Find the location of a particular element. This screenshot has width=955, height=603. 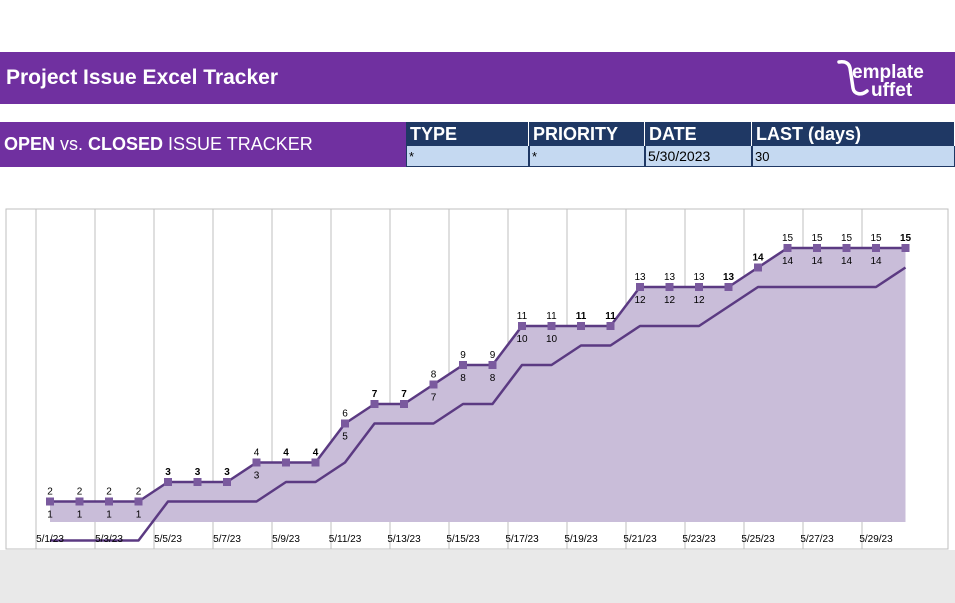

x-tick-label: 5/29/23 is located at coordinates (876, 539).